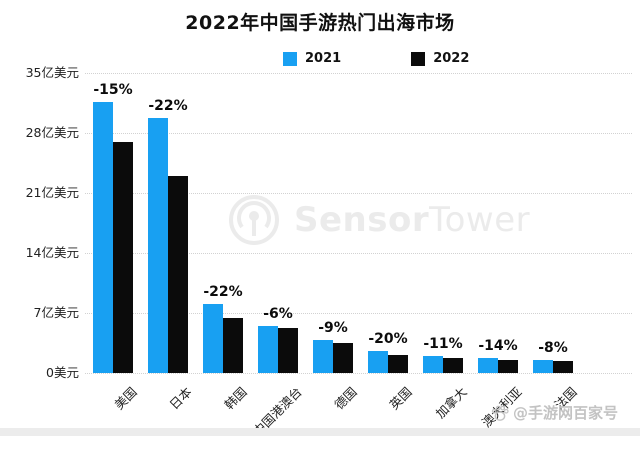  I want to click on legend-swatch-2022, so click(418, 58).